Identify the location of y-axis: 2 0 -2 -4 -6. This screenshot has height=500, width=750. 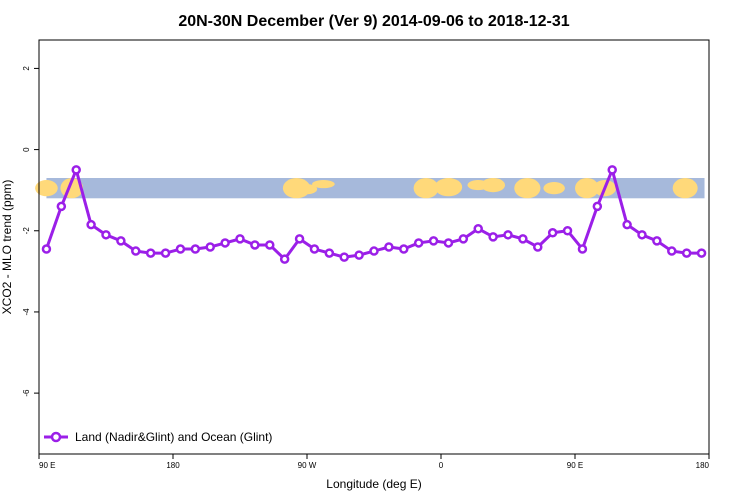
(30, 231).